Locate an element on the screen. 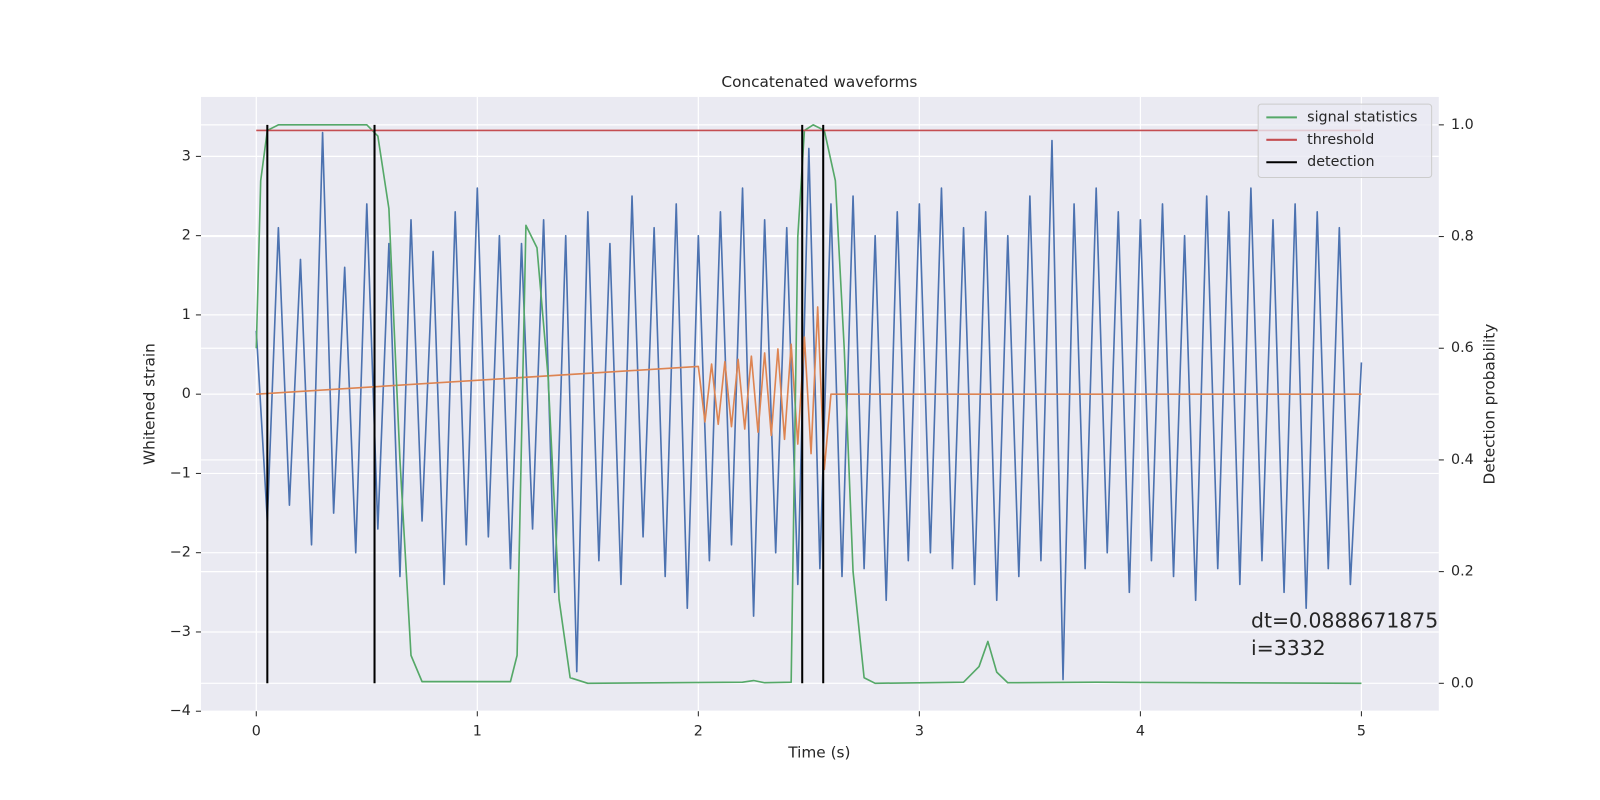 The height and width of the screenshot is (800, 1600). annotation: dt=0.0888671875 is located at coordinates (1344, 621).